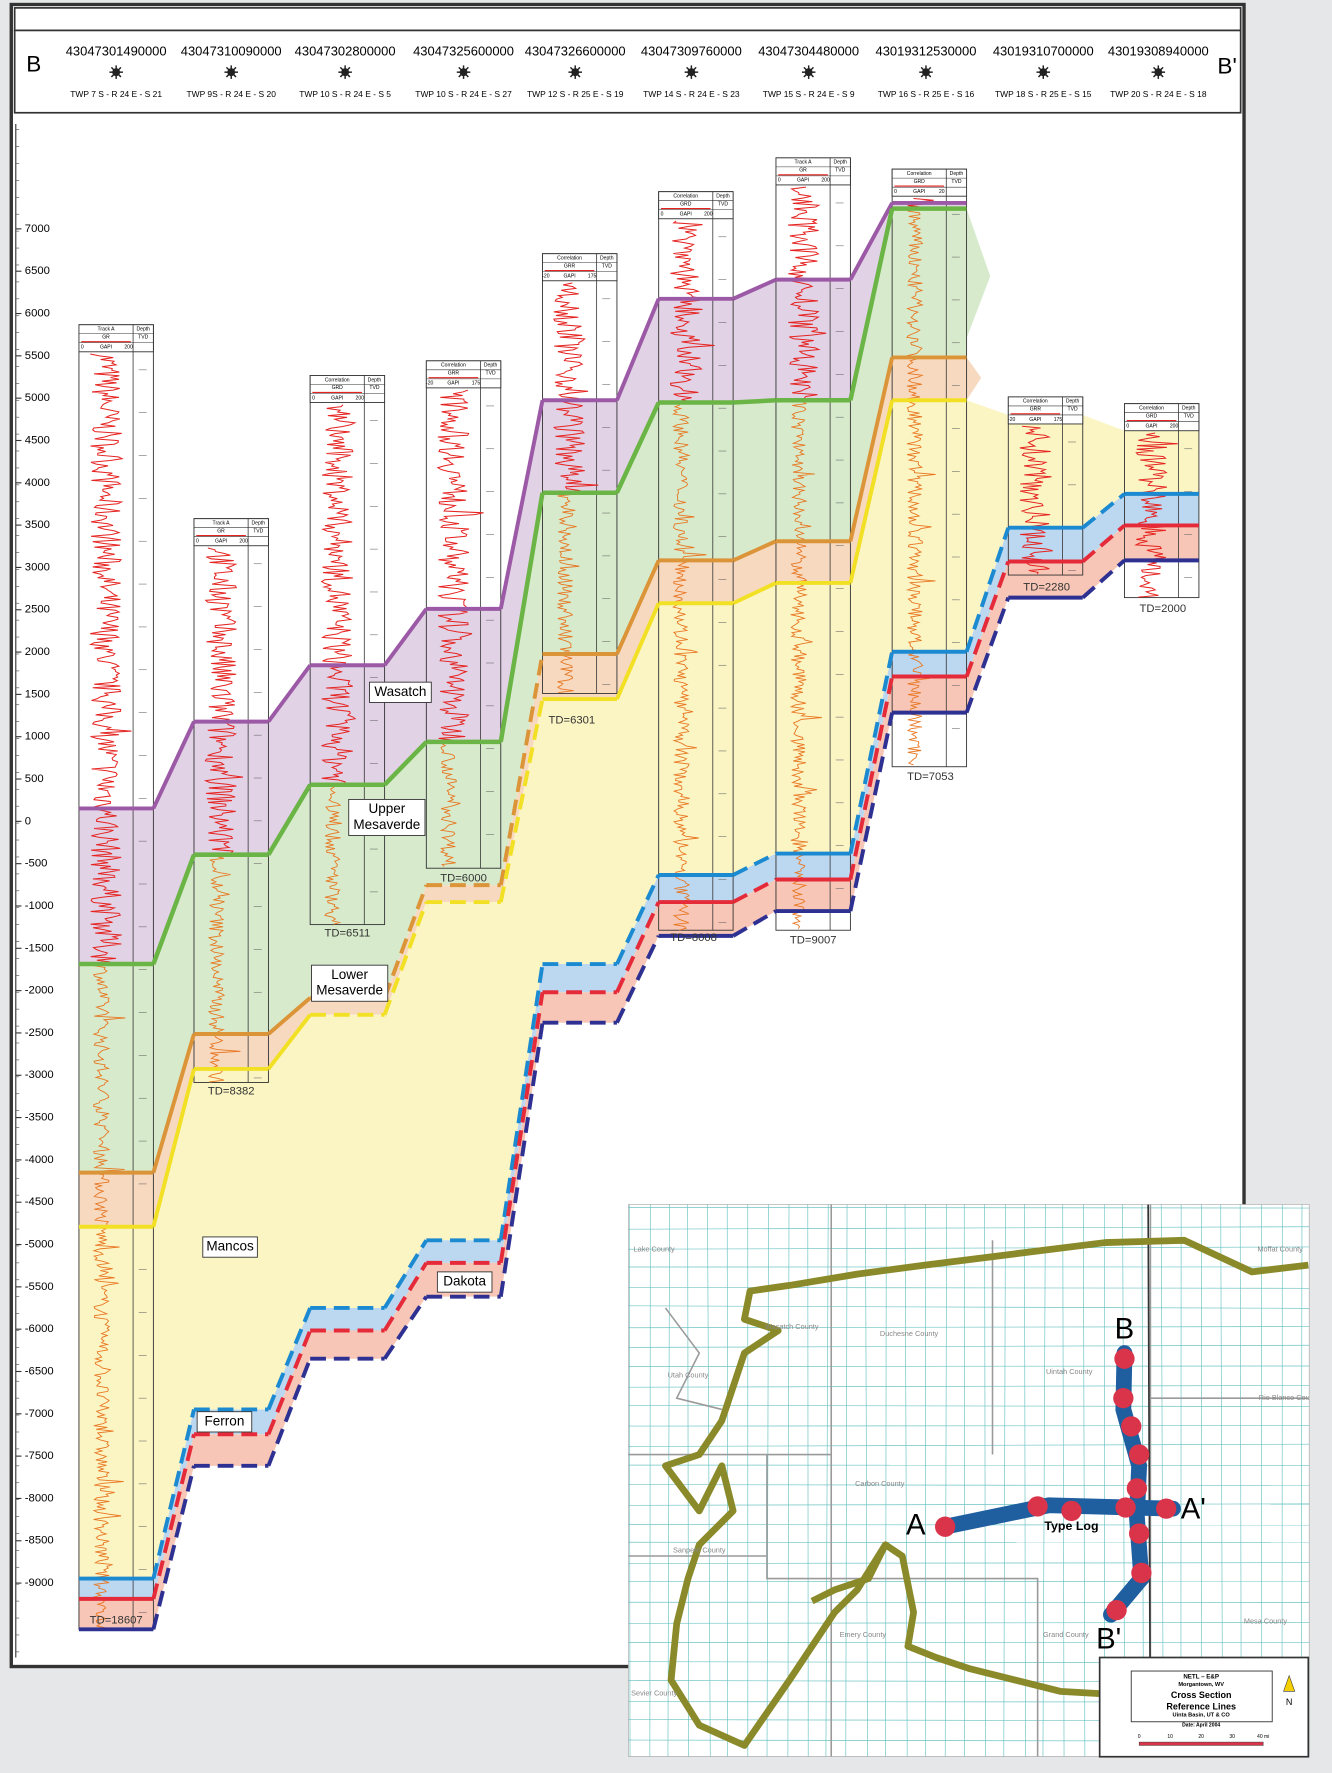  I want to click on county-label: Wasatch County, so click(792, 1326).